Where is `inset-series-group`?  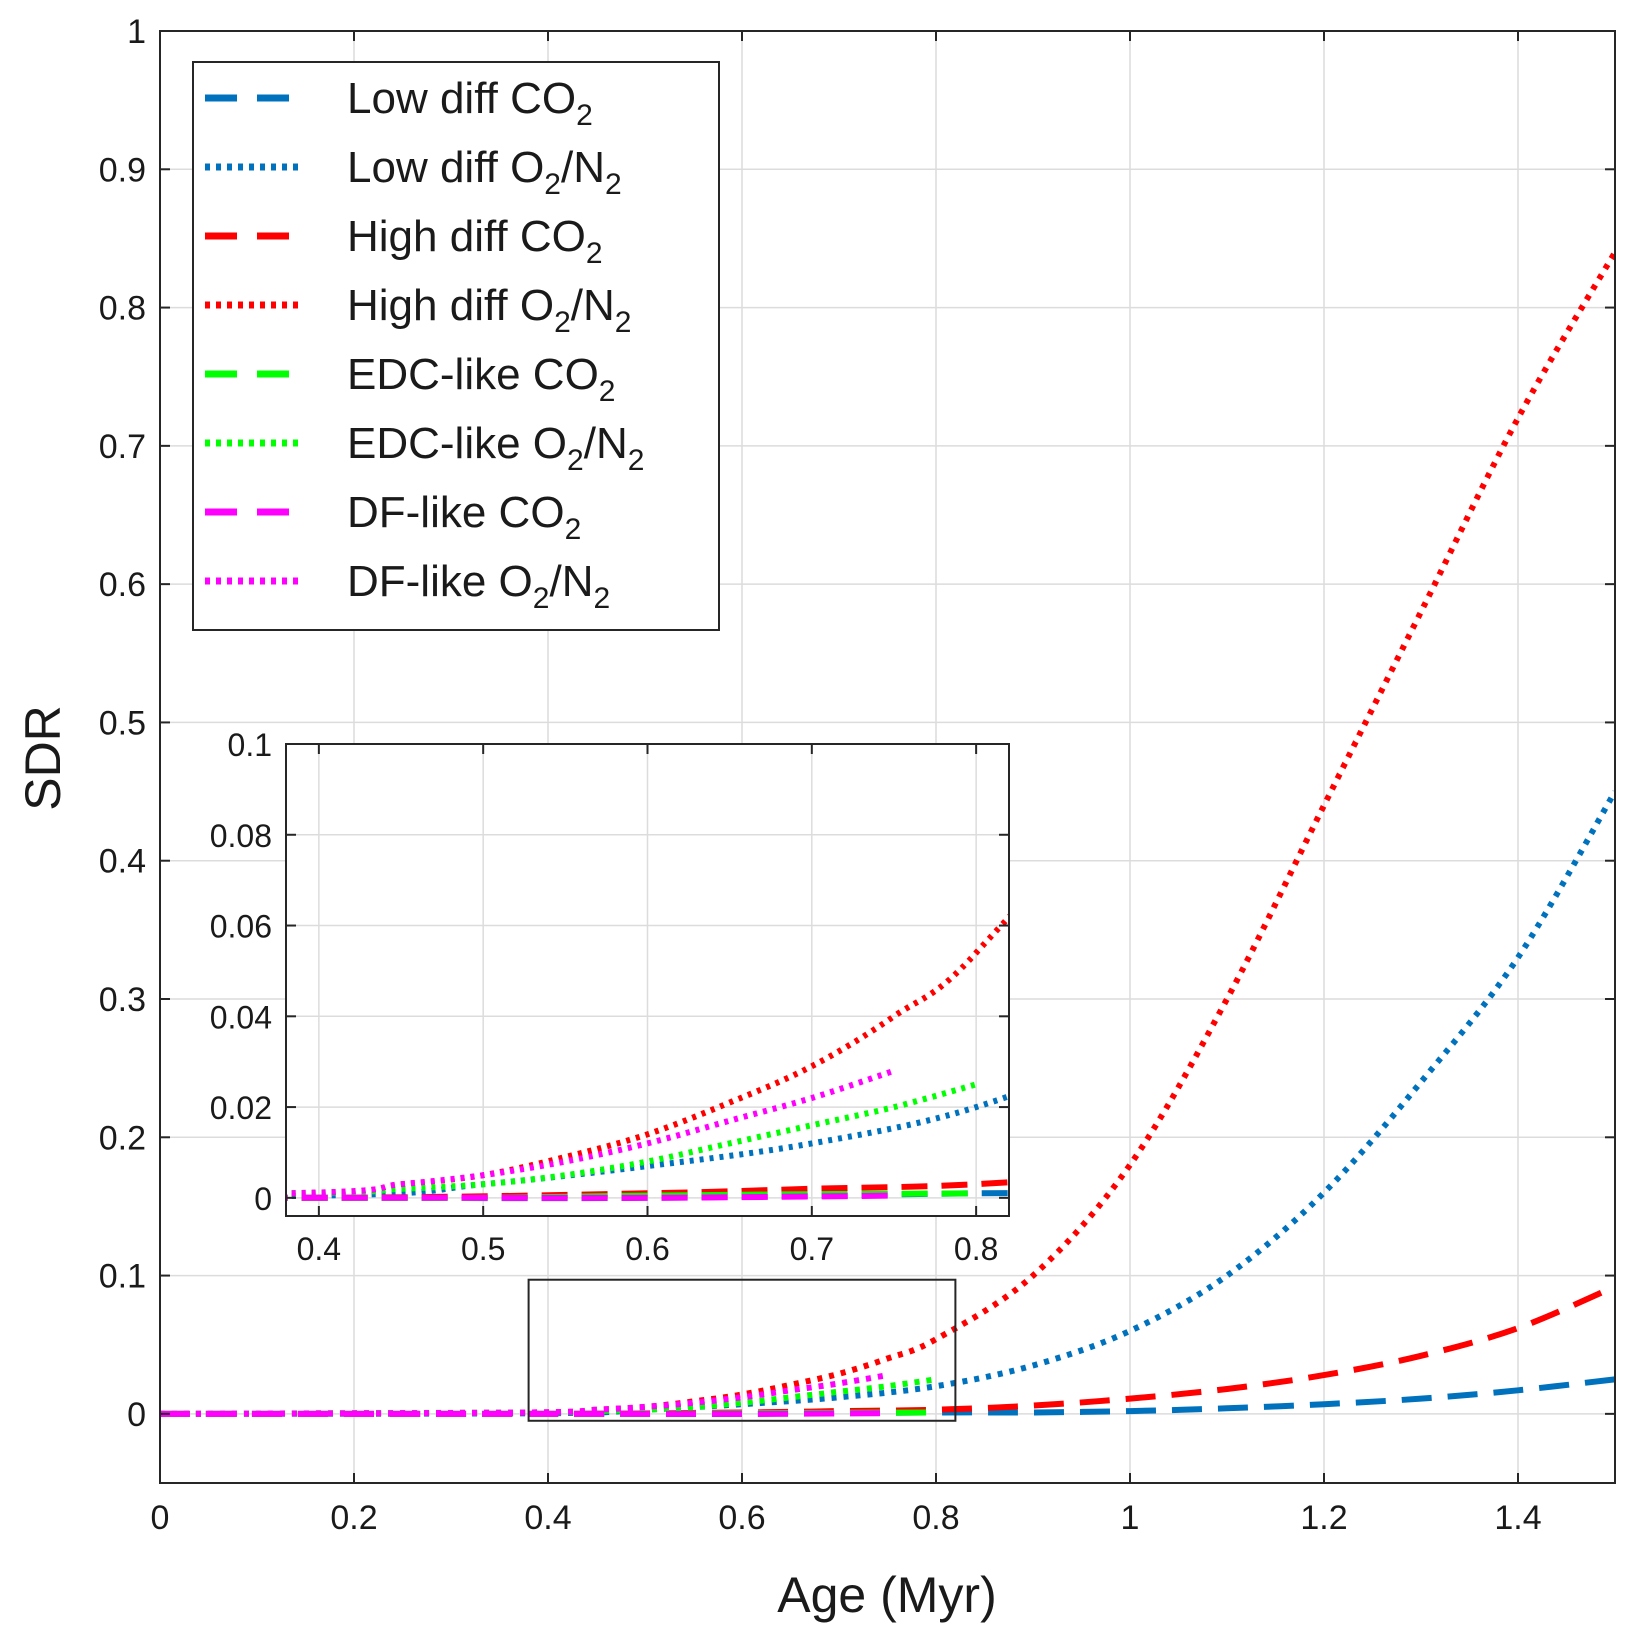
inset-series-group is located at coordinates (647, 1057).